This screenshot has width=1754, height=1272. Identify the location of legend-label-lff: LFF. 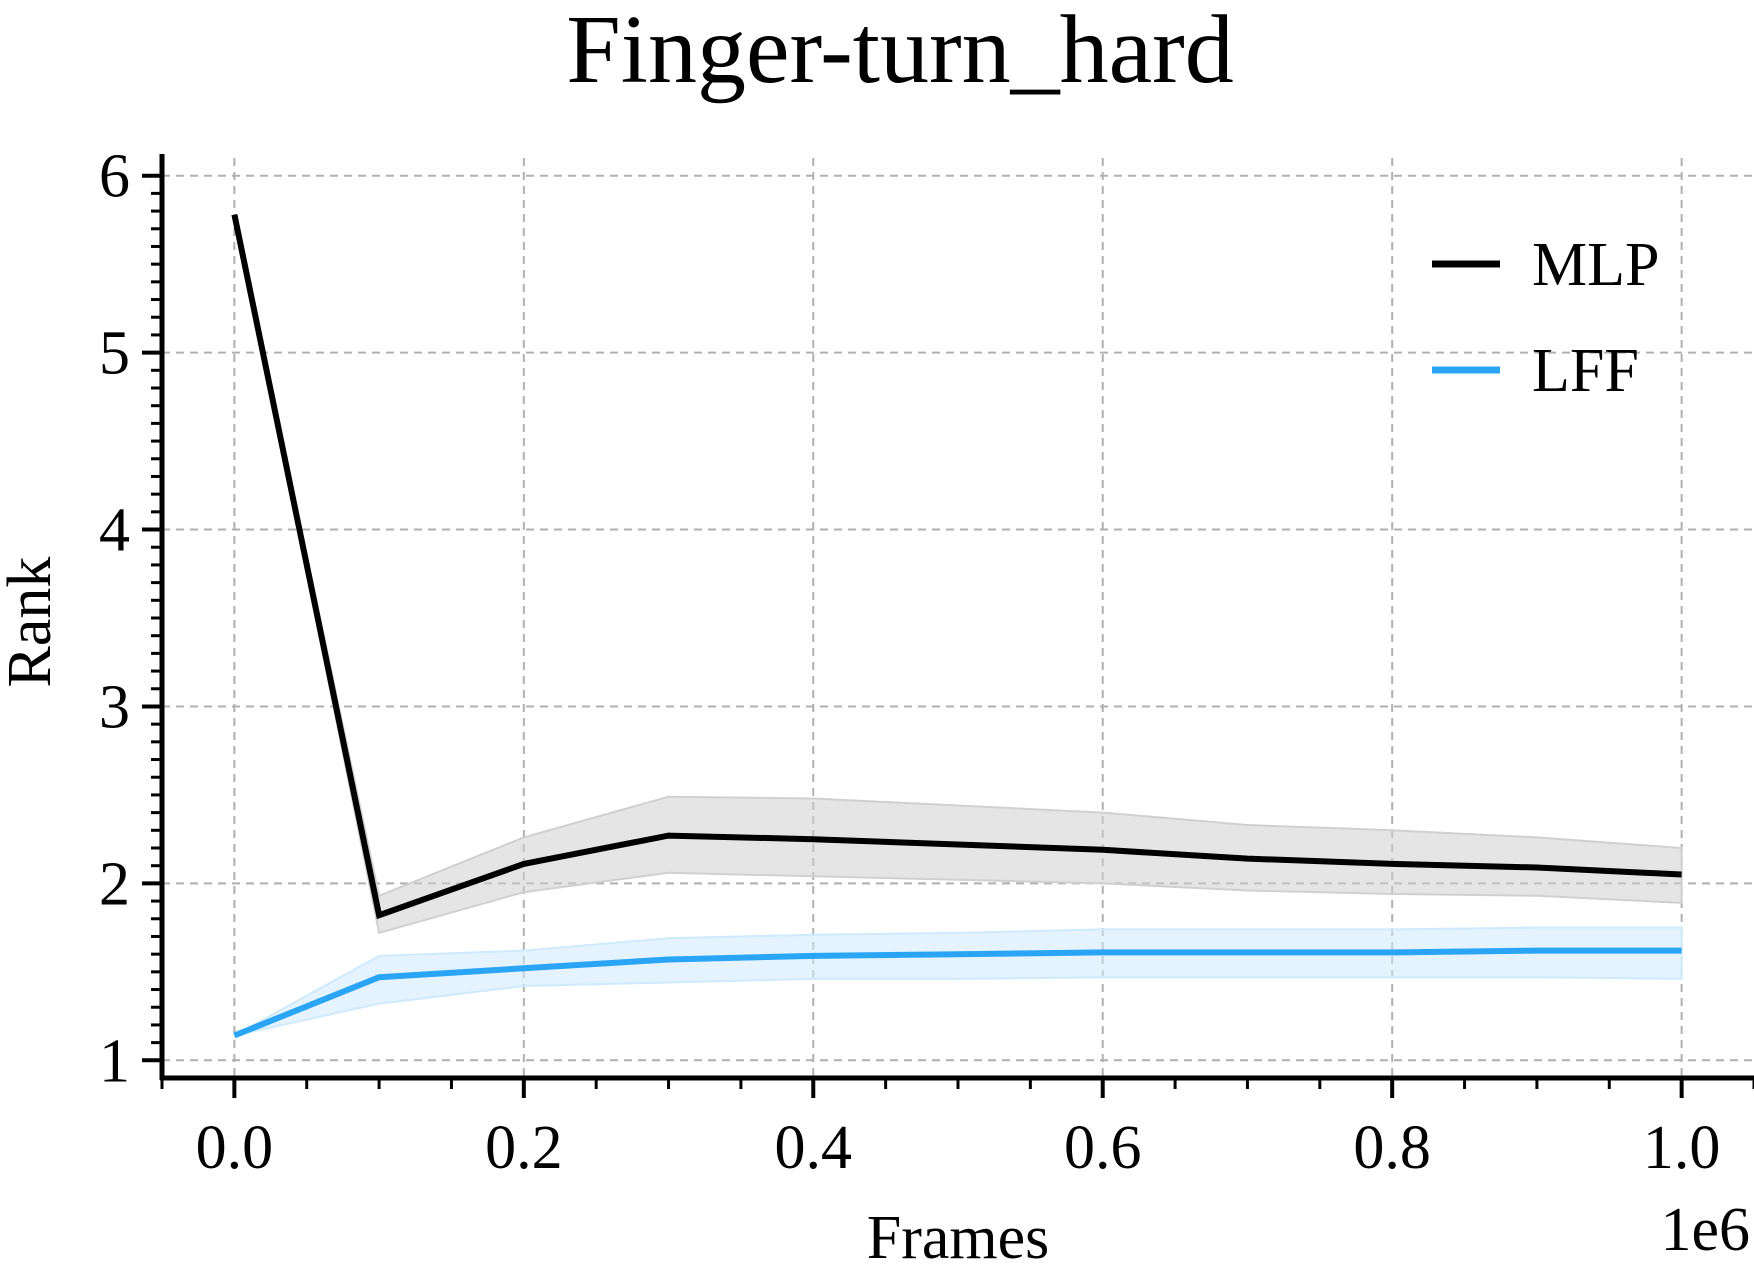
(1585, 371).